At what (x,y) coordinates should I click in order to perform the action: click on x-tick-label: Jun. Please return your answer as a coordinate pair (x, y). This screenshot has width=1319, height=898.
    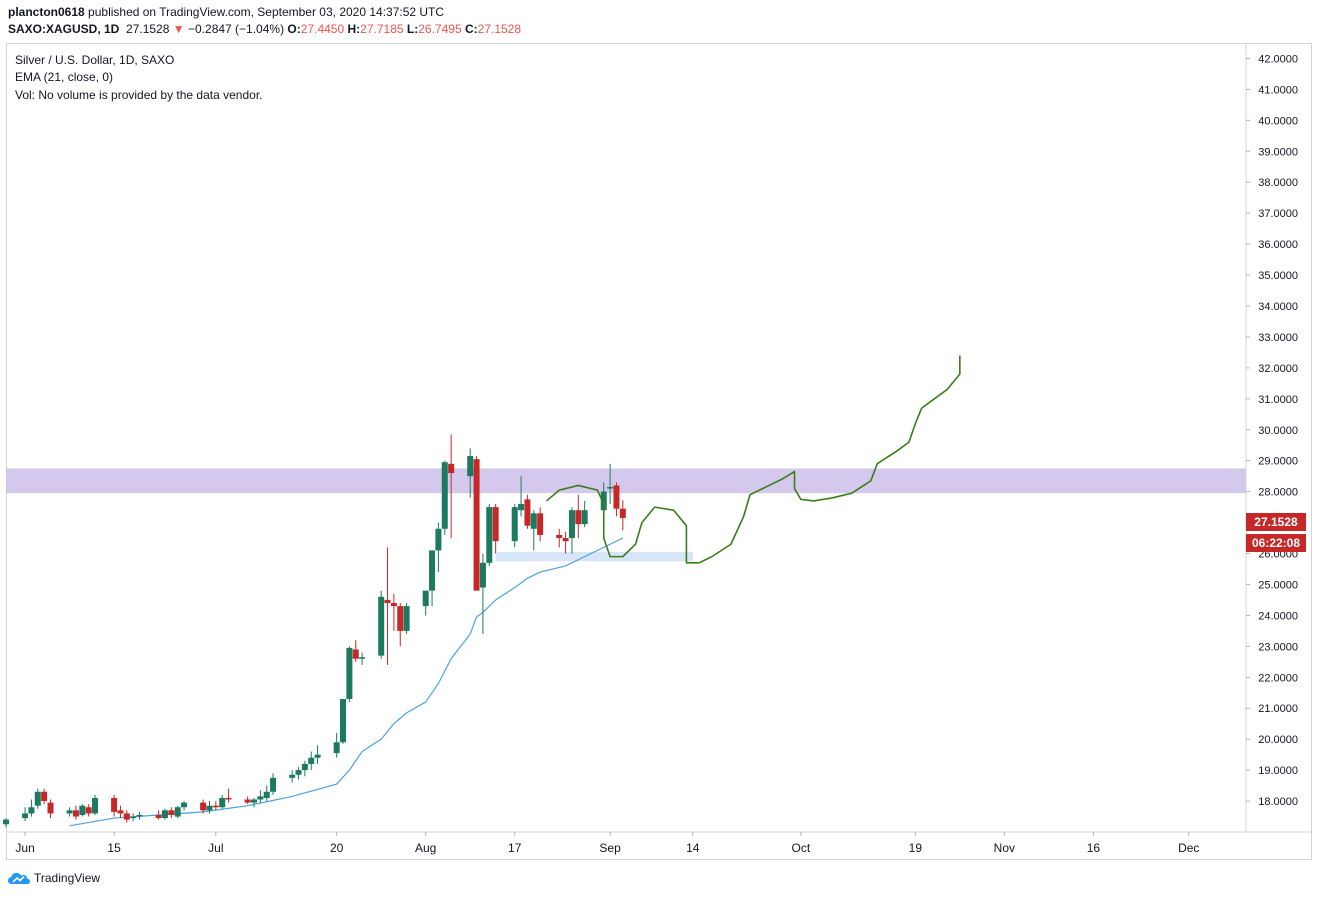
    Looking at the image, I should click on (24, 848).